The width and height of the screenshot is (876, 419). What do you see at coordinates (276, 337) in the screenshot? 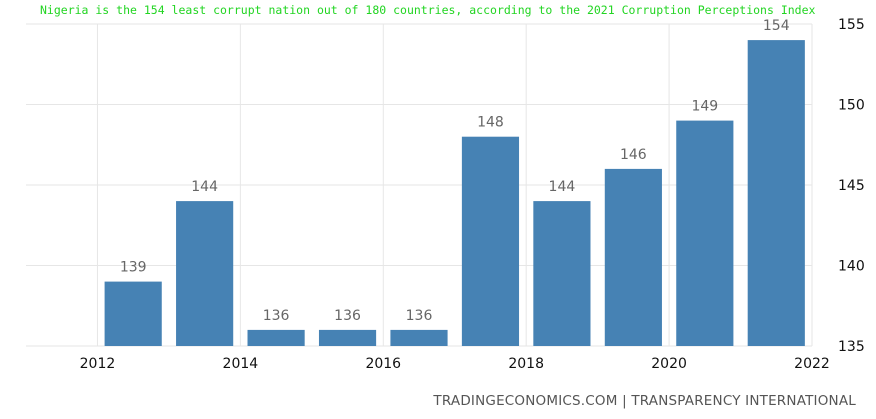
I see `bar-2014` at bounding box center [276, 337].